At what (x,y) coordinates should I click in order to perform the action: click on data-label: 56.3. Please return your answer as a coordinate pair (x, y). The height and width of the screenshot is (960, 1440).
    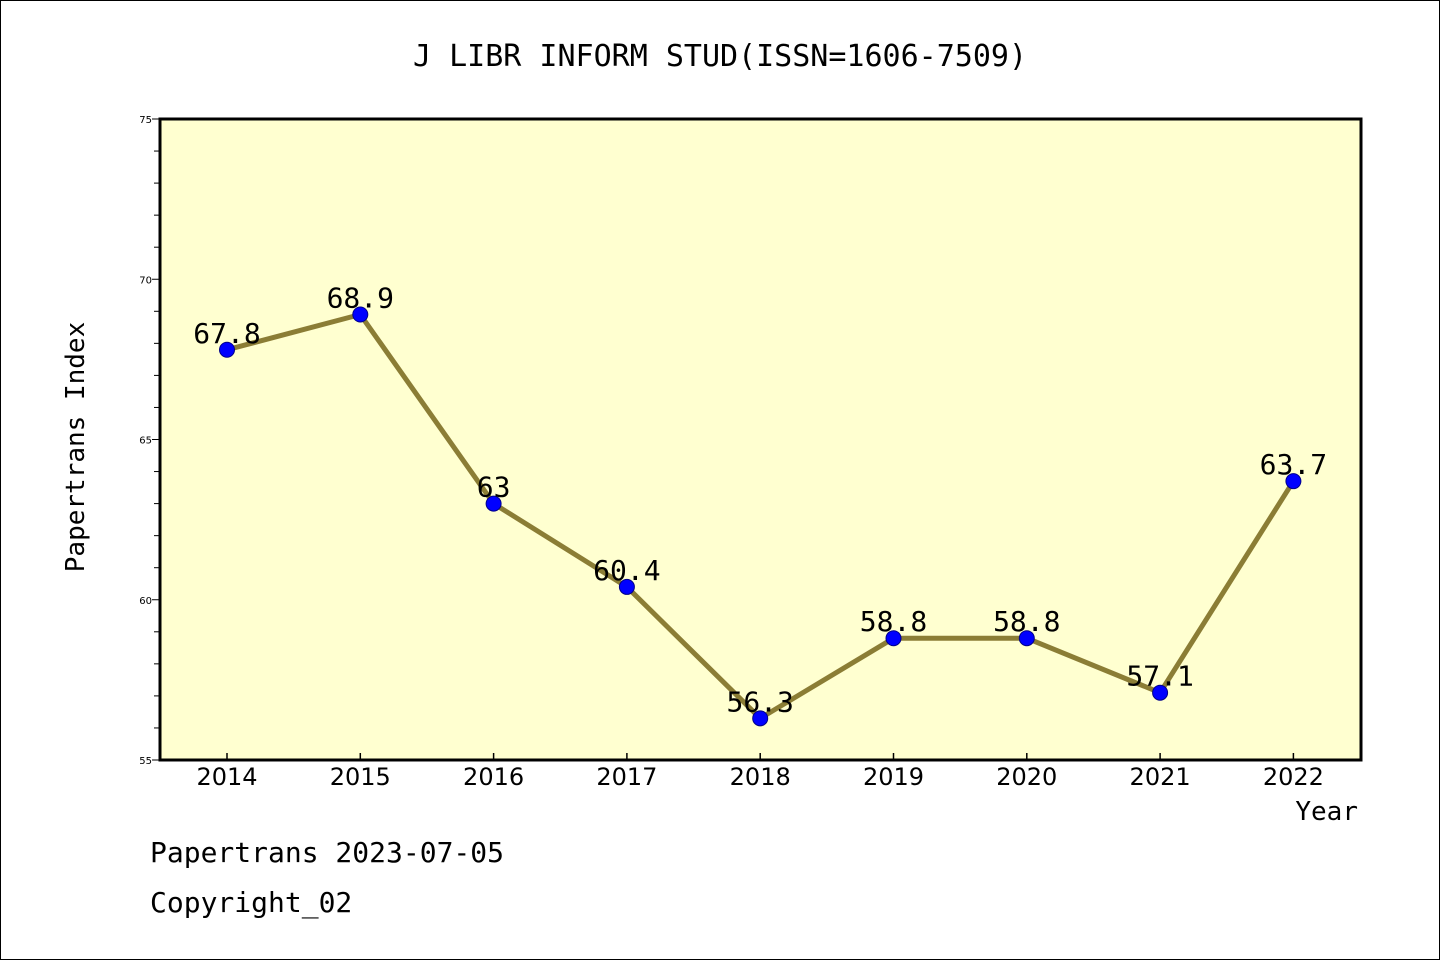
    Looking at the image, I should click on (759, 701).